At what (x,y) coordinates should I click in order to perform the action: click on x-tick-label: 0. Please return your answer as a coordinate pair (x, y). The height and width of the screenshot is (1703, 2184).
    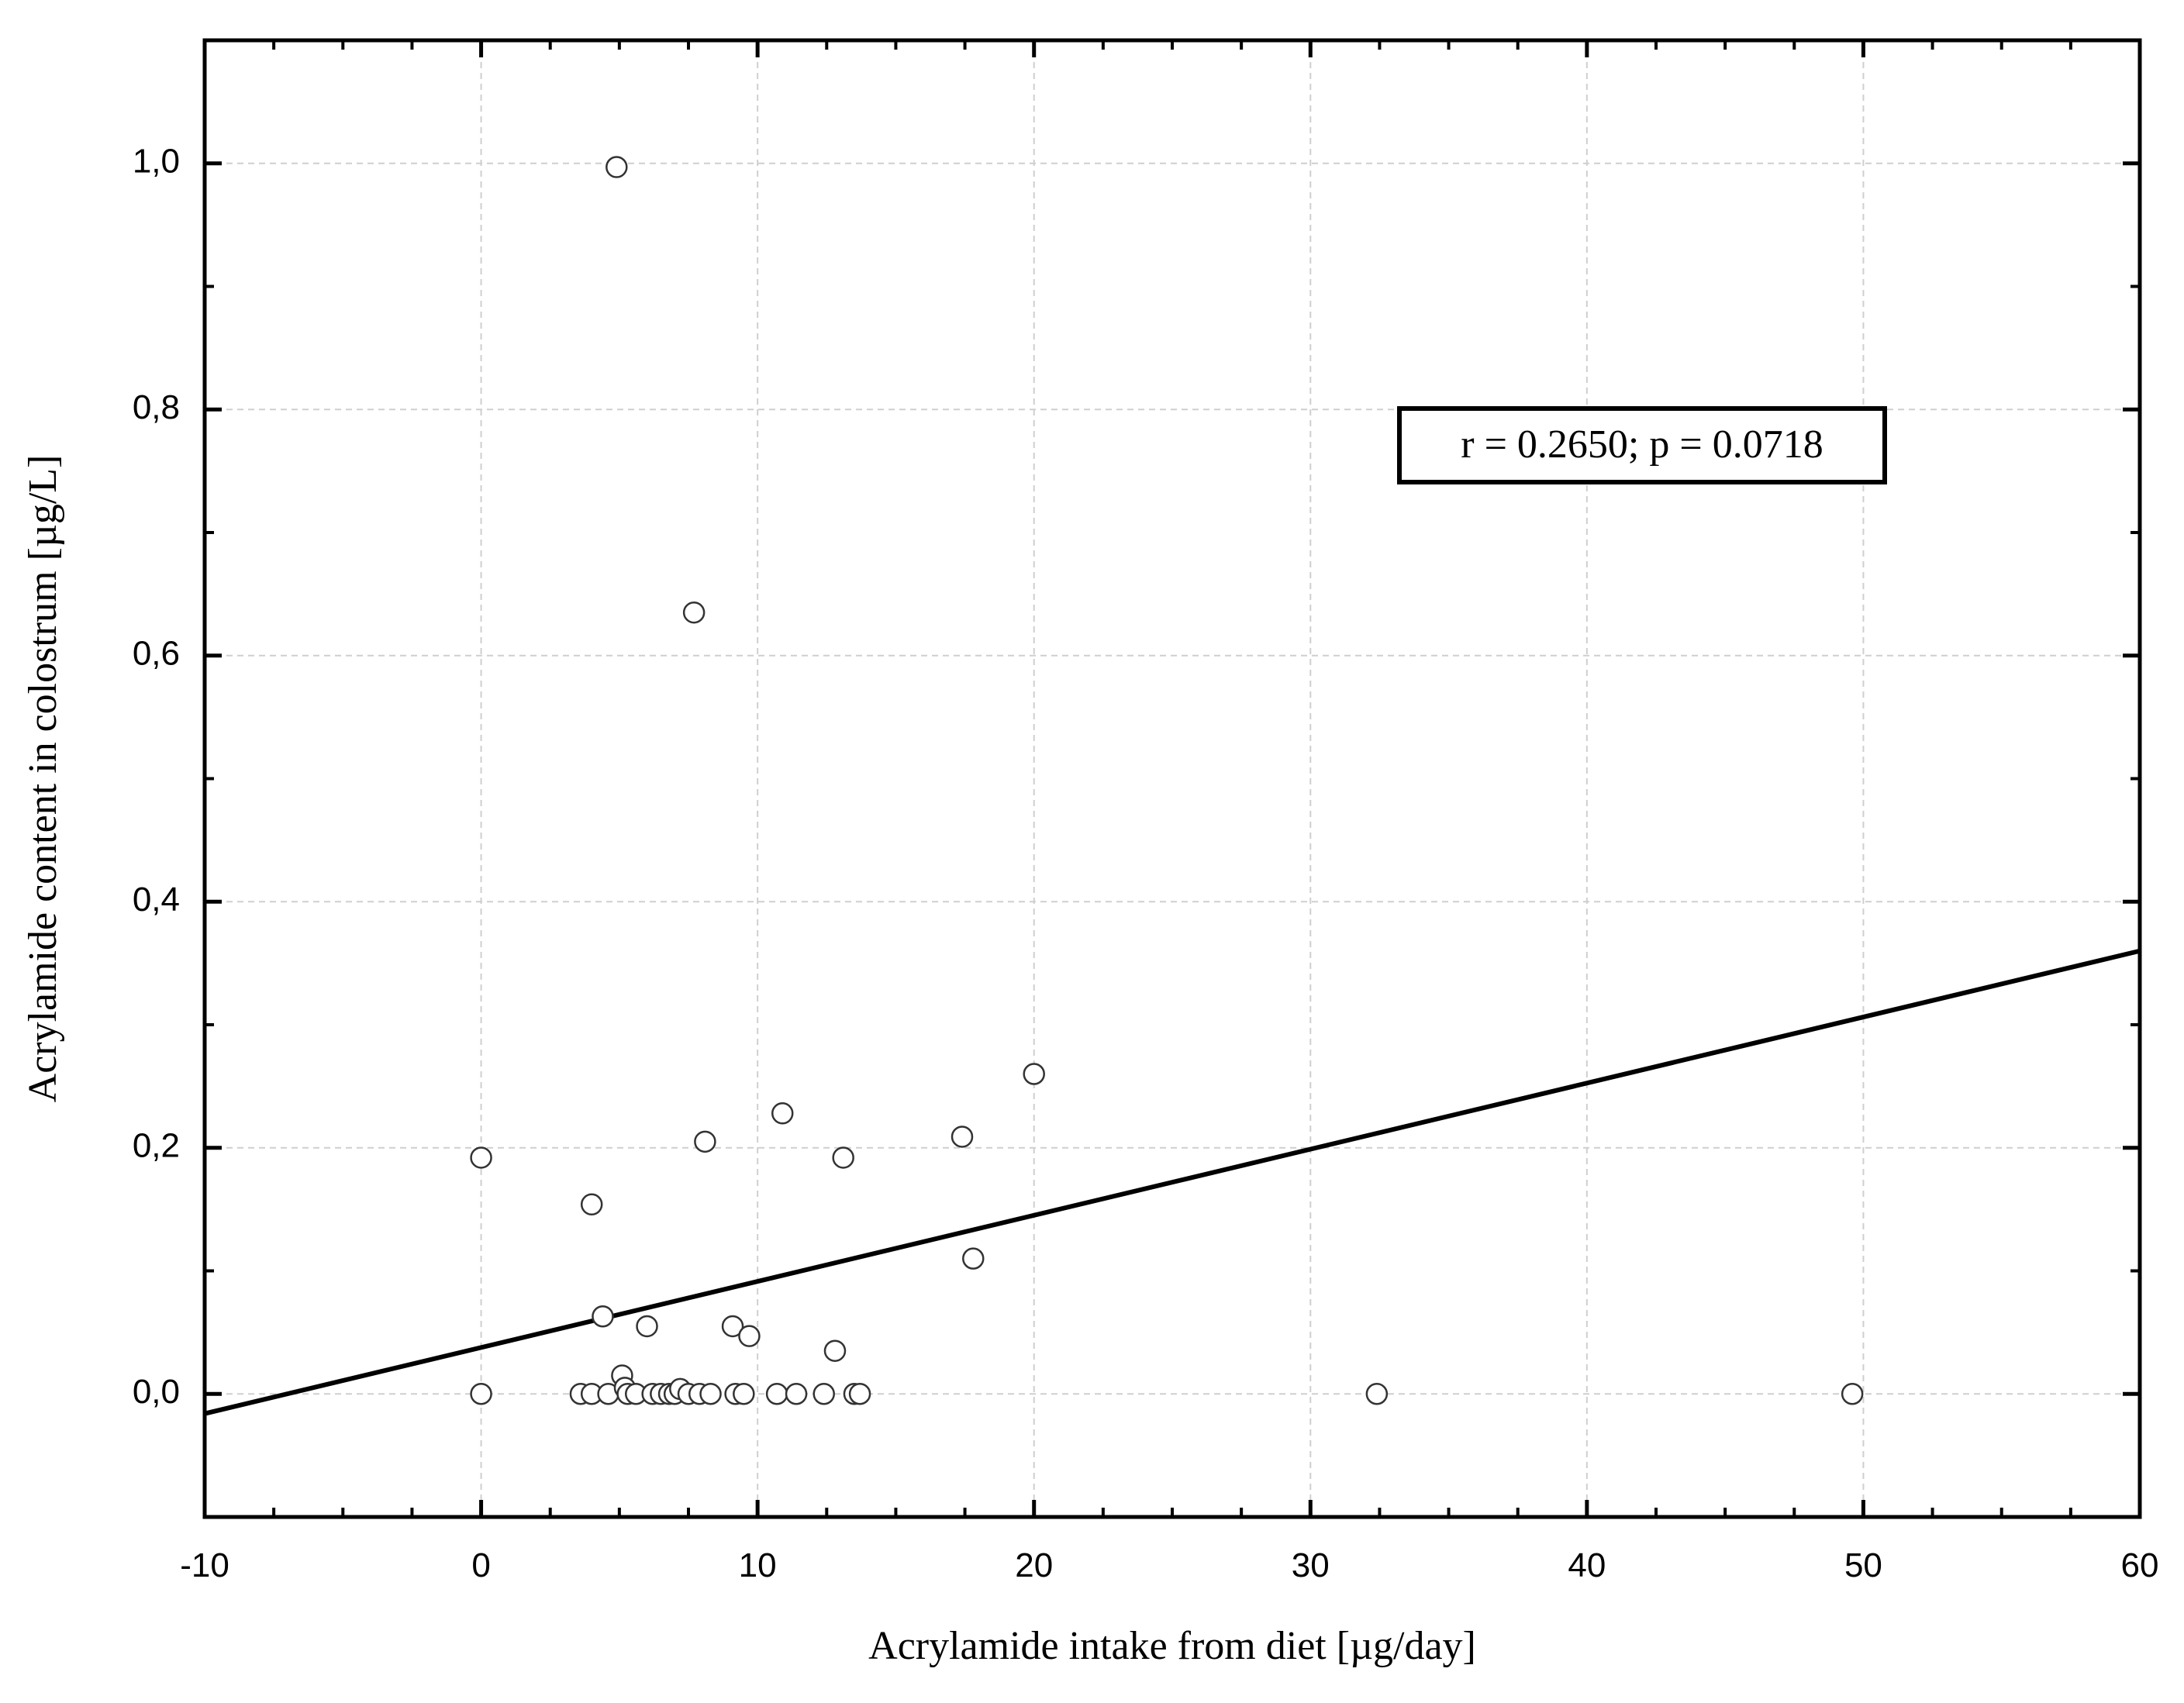
    Looking at the image, I should click on (480, 1565).